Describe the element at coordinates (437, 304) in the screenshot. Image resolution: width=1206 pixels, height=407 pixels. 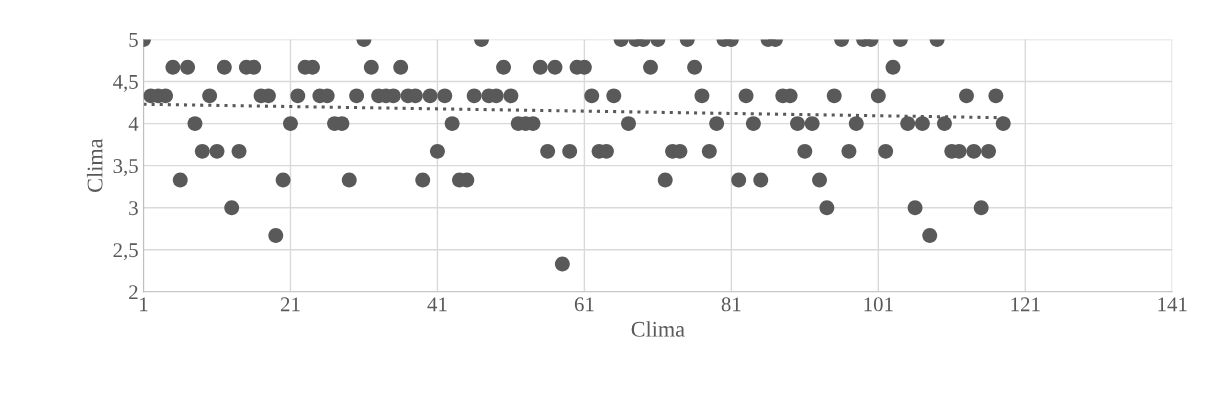
I see `x-tick-label: 41` at that location.